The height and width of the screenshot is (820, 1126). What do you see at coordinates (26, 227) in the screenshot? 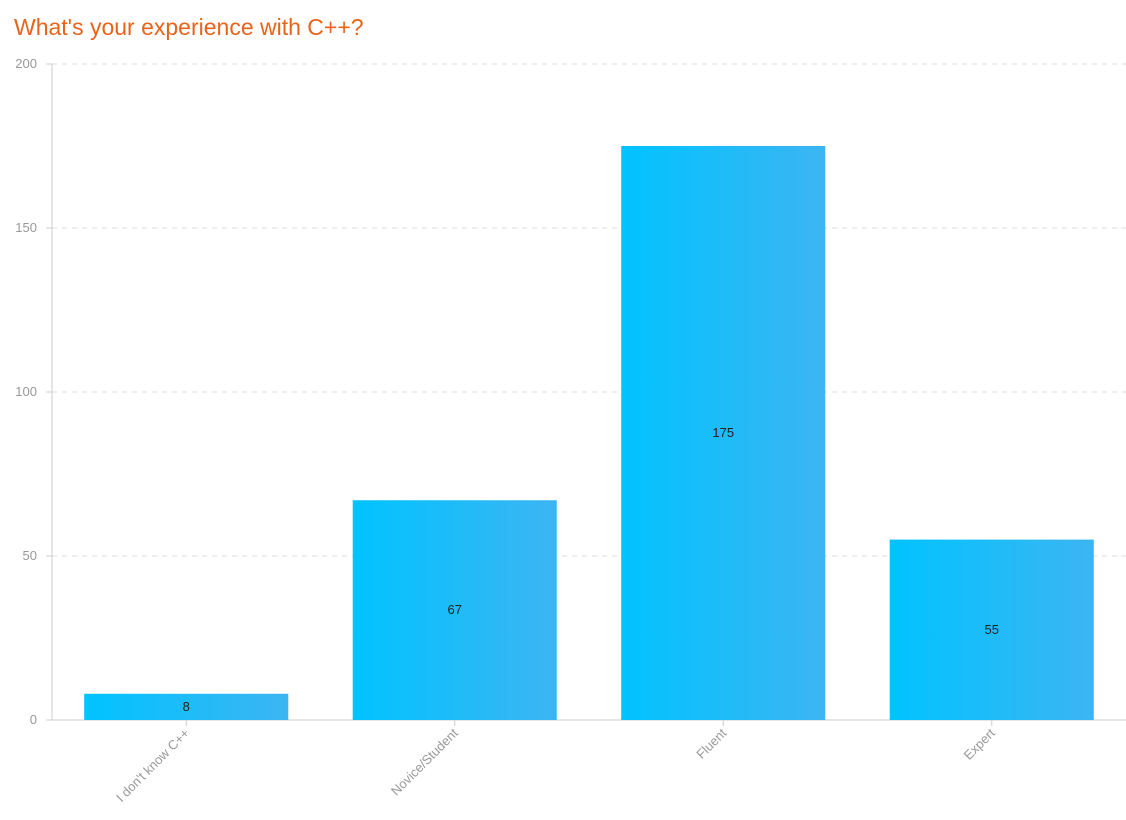
I see `y-tick-label: 150` at bounding box center [26, 227].